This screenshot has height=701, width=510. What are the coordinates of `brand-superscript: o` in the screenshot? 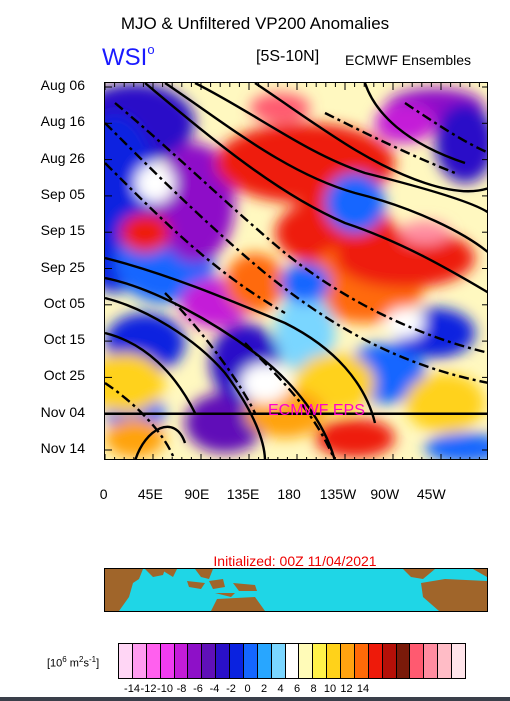 It's located at (151, 49).